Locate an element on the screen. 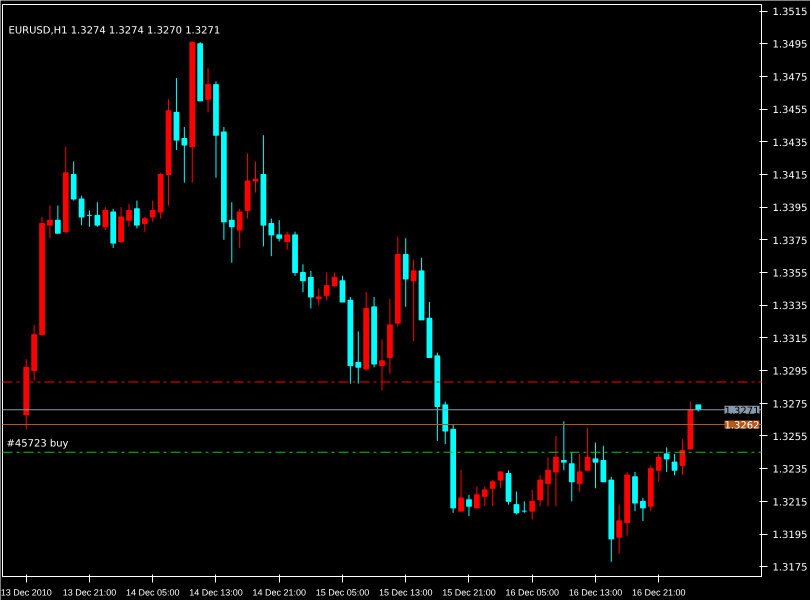 The height and width of the screenshot is (600, 810). y-tick-label: 1.3335 is located at coordinates (790, 306).